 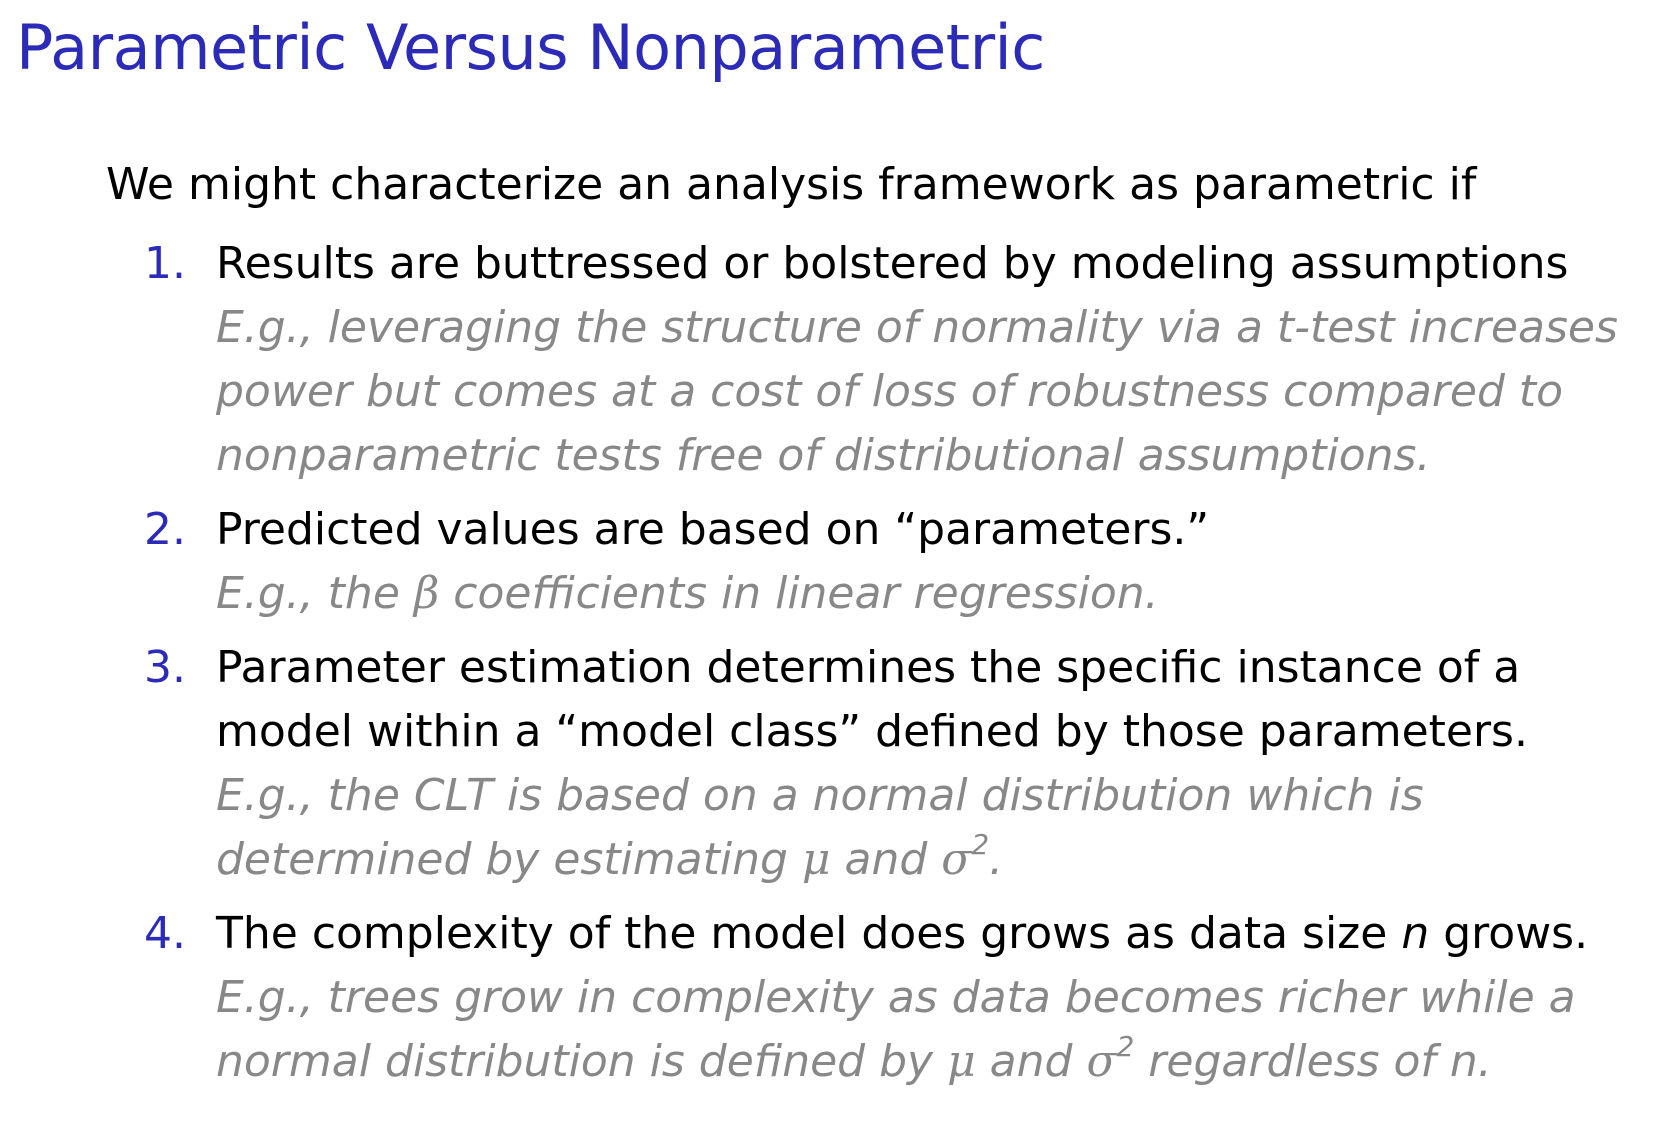 What do you see at coordinates (1292, 1061) in the screenshot?
I see `example-text: regardless of` at bounding box center [1292, 1061].